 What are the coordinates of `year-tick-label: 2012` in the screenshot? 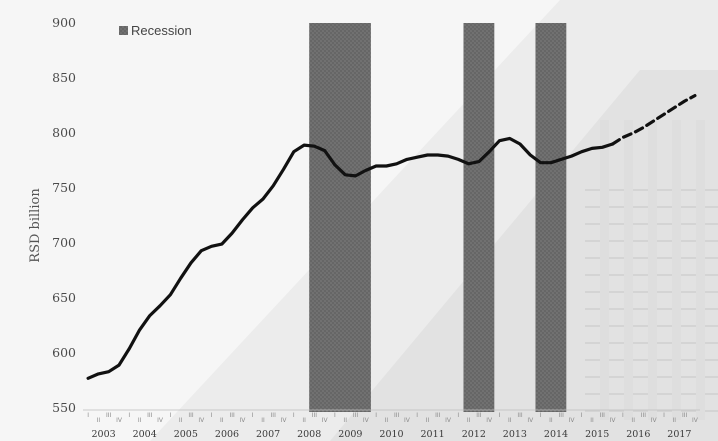 It's located at (474, 434).